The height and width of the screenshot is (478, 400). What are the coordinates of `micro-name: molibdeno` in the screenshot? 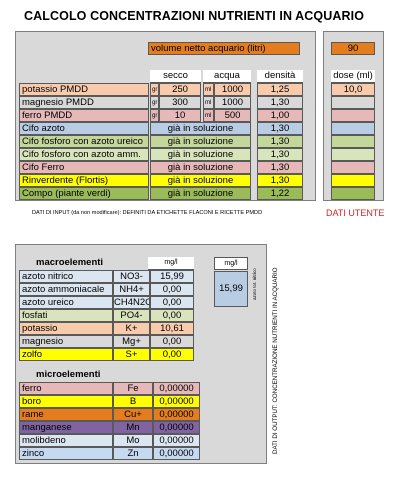 It's located at (66, 440).